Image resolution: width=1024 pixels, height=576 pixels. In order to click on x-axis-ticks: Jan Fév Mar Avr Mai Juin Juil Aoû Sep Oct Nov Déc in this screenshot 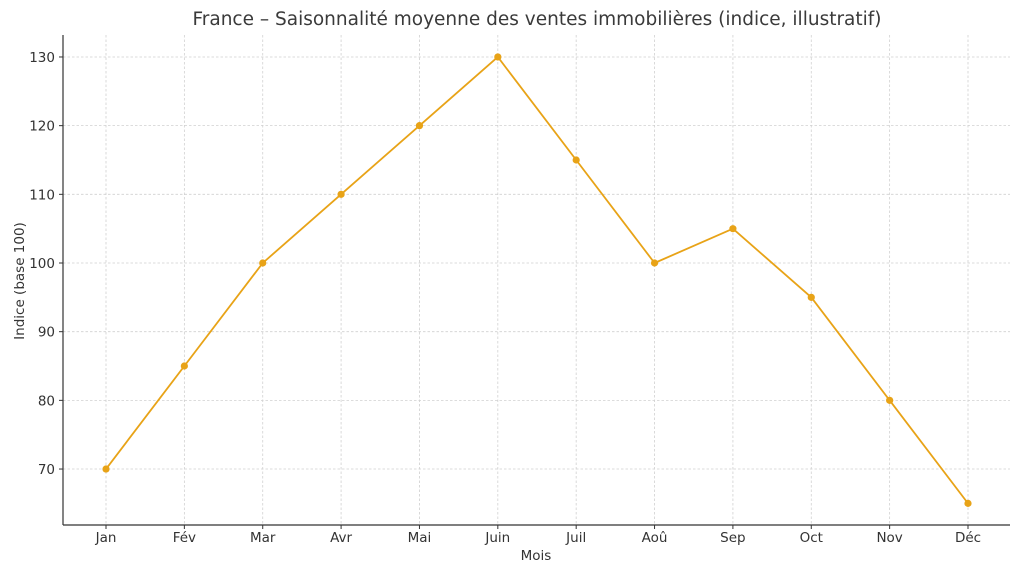, I will do `click(538, 535)`.